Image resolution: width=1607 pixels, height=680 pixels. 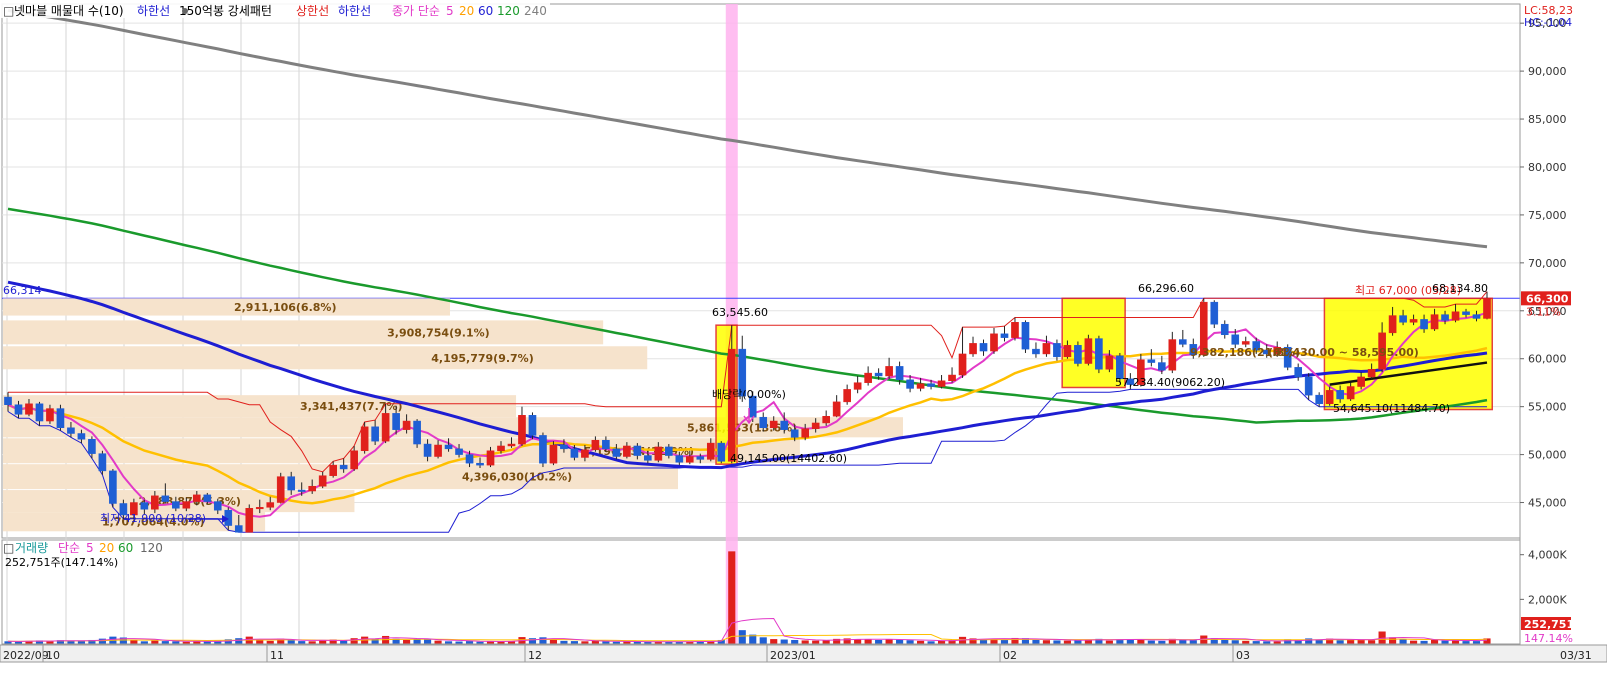 I want to click on current-change-label: 3.11%, so click(x=1543, y=311).